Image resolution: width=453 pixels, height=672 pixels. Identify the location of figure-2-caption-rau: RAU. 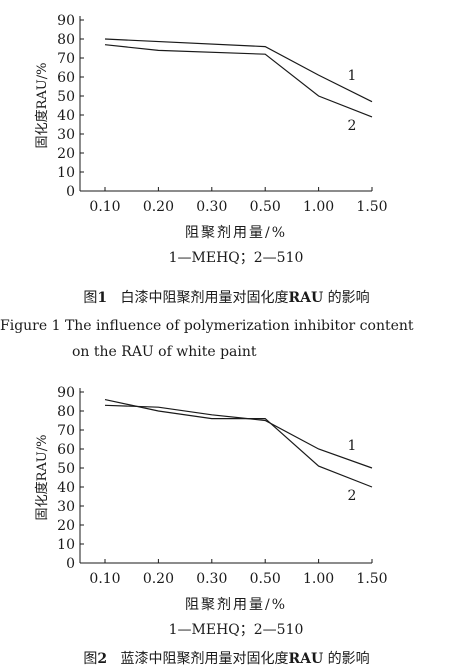
(306, 659).